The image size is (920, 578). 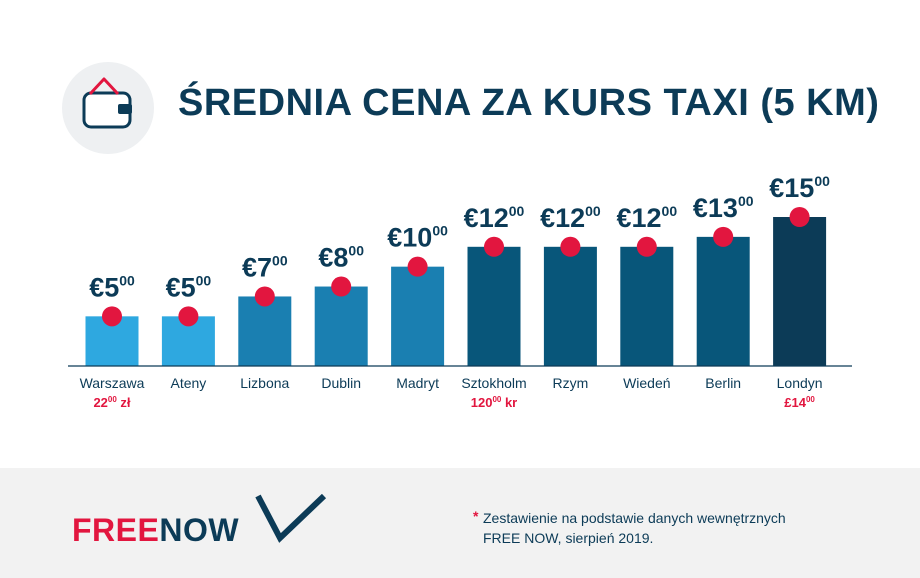 What do you see at coordinates (494, 402) in the screenshot?
I see `local-price-label: 12000 kr` at bounding box center [494, 402].